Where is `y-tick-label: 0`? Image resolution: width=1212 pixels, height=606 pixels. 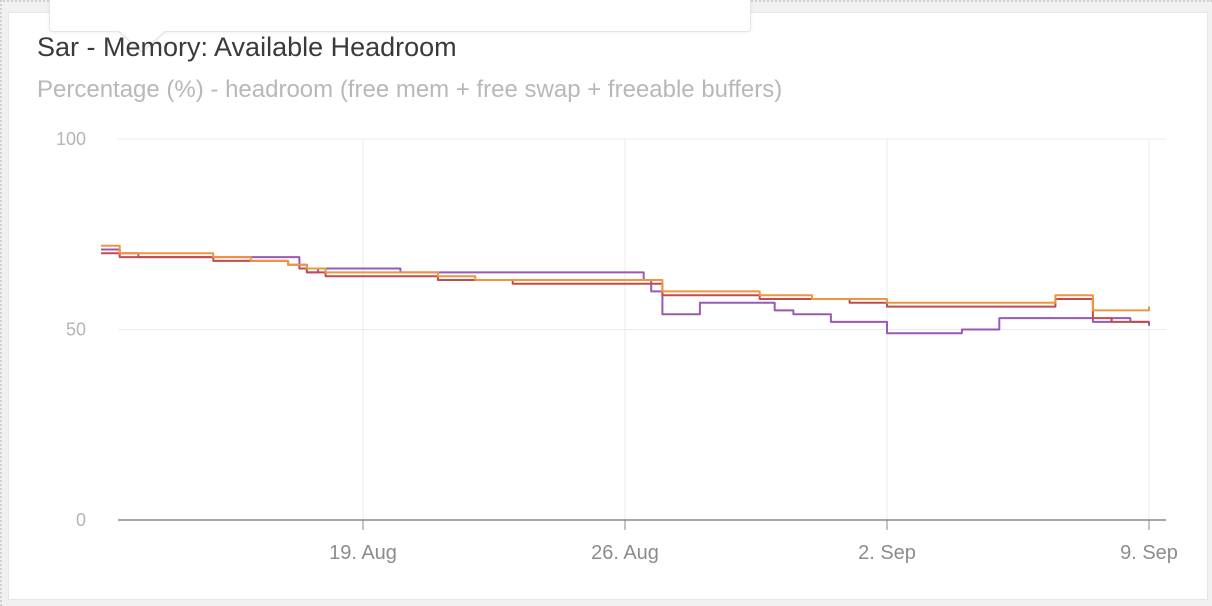 y-tick-label: 0 is located at coordinates (81, 520).